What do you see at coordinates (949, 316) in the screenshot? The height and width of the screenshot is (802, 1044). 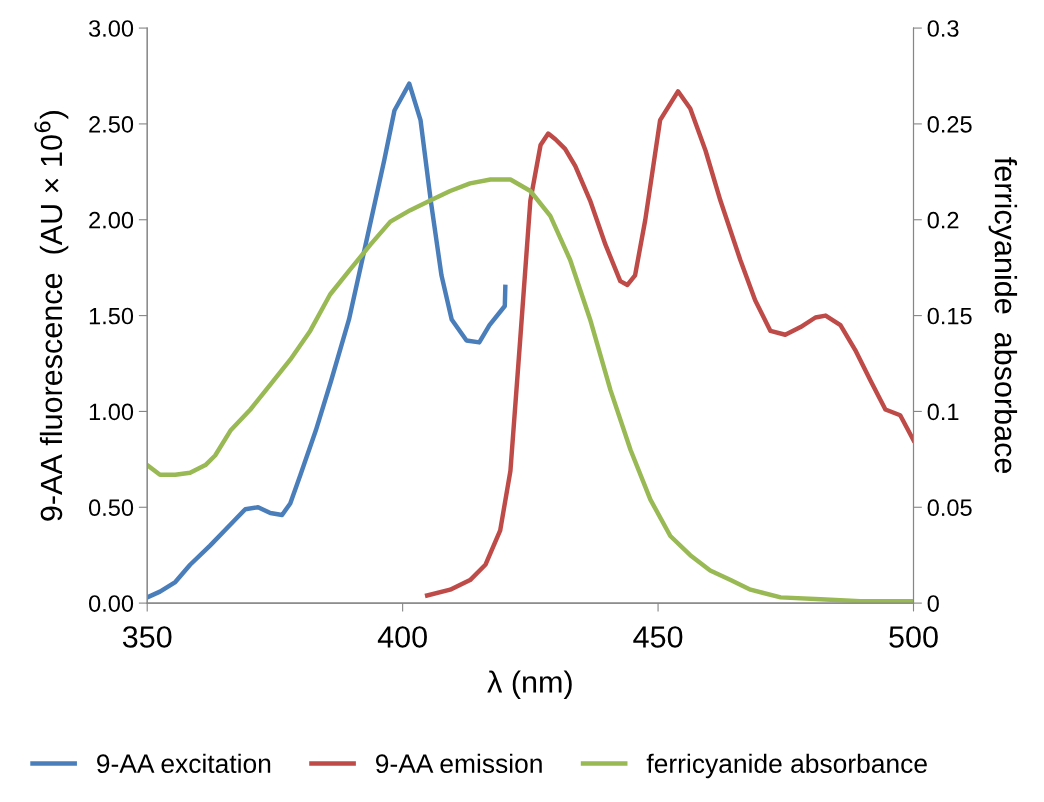 I see `y2-tick-label: 0.15` at bounding box center [949, 316].